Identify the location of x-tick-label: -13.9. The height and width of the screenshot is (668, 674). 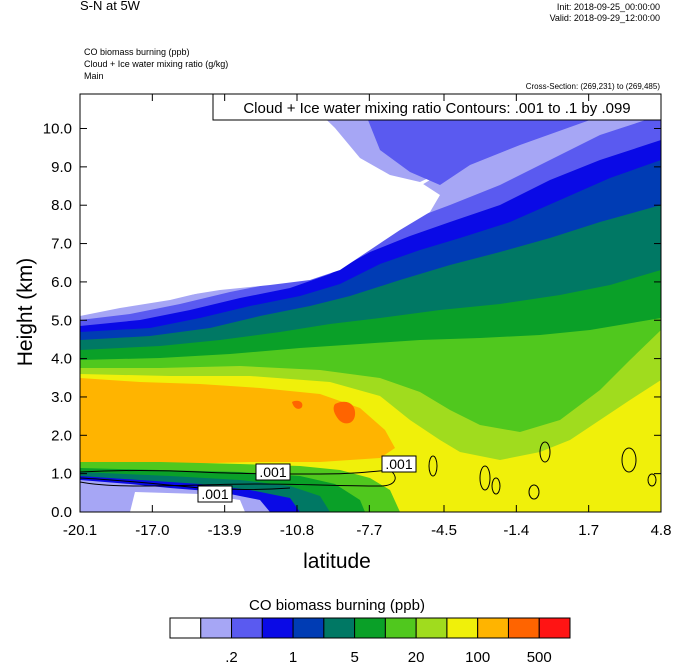
(225, 530).